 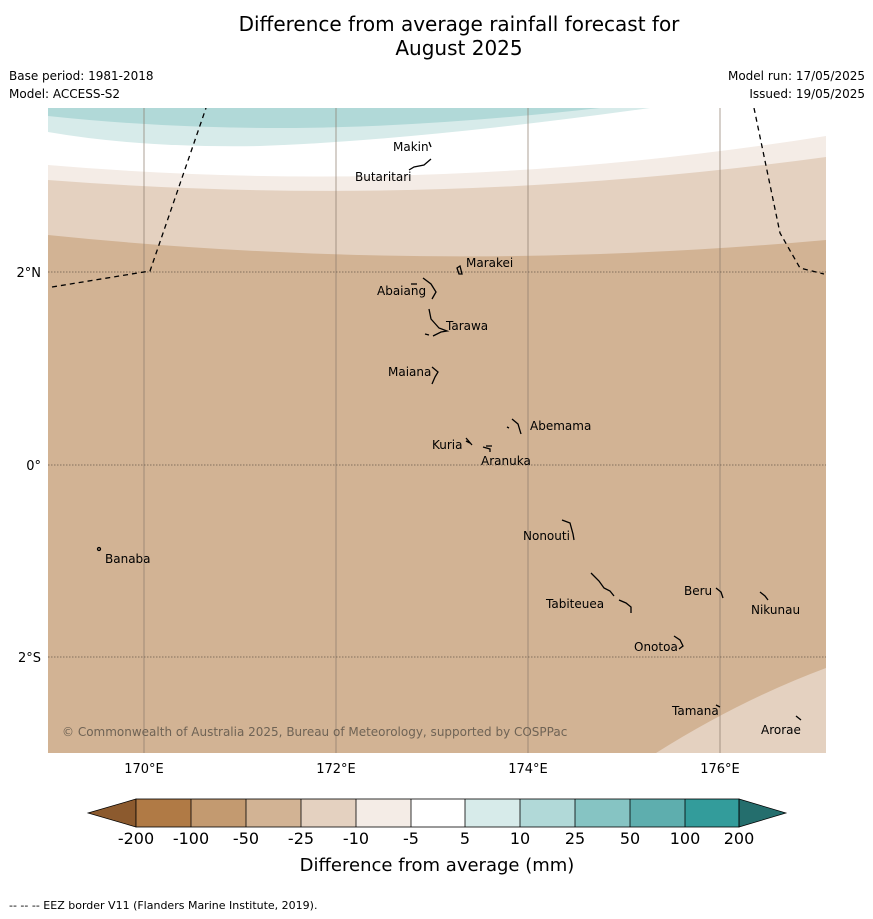 I want to click on tick-50: 50, so click(x=630, y=838).